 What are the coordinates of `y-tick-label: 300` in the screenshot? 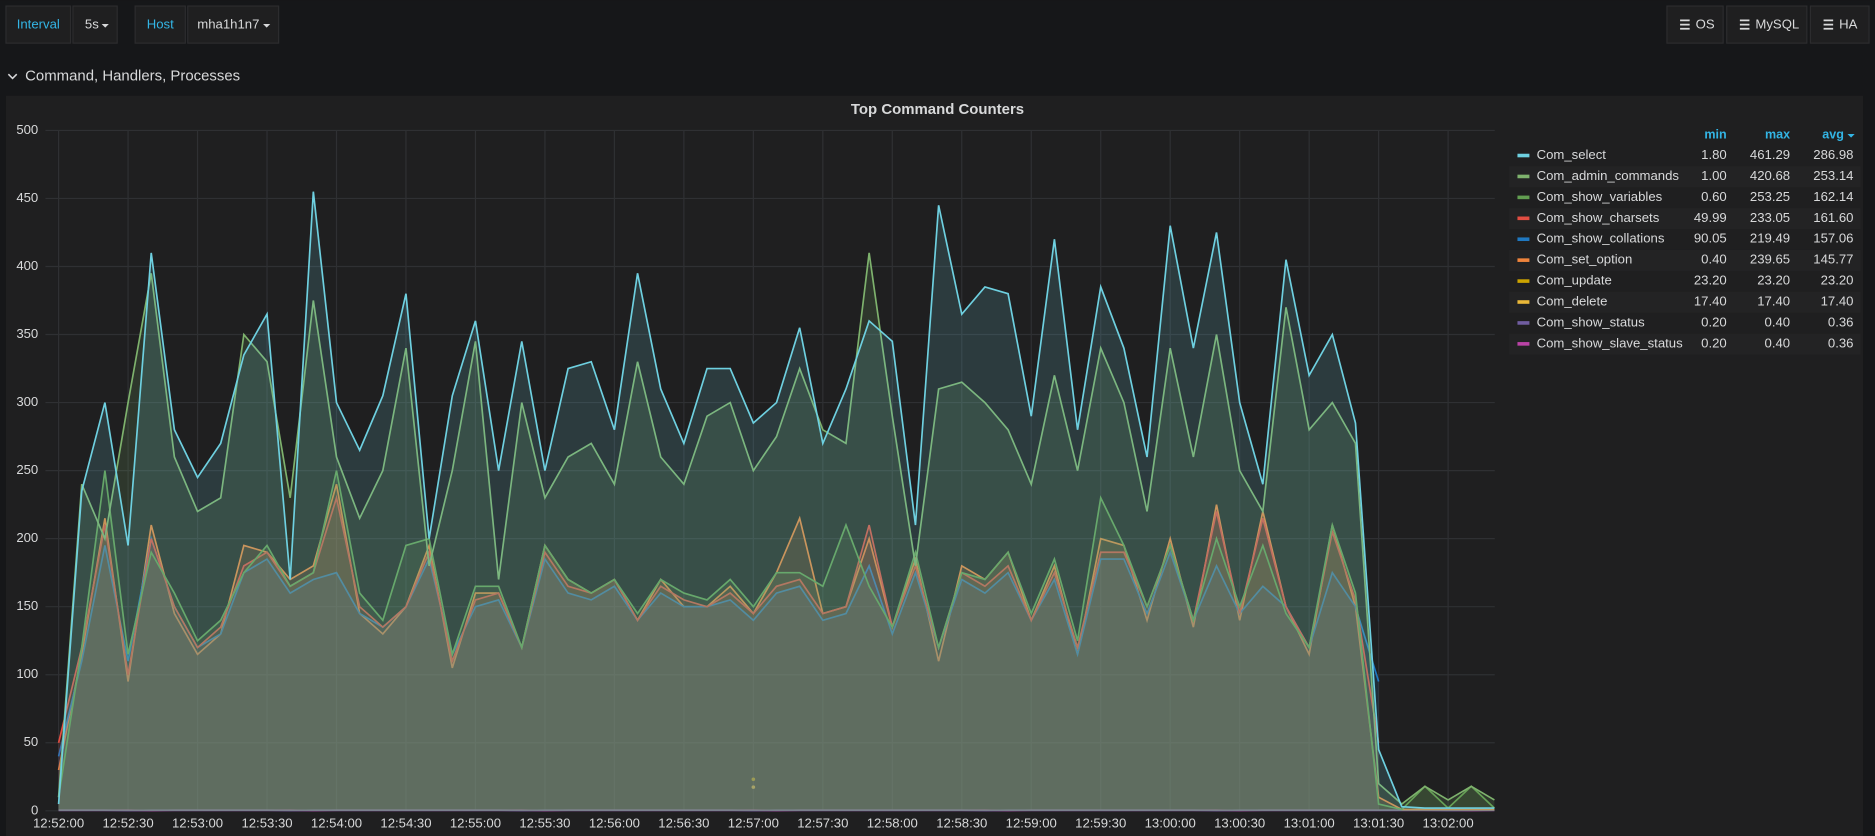 It's located at (27, 401).